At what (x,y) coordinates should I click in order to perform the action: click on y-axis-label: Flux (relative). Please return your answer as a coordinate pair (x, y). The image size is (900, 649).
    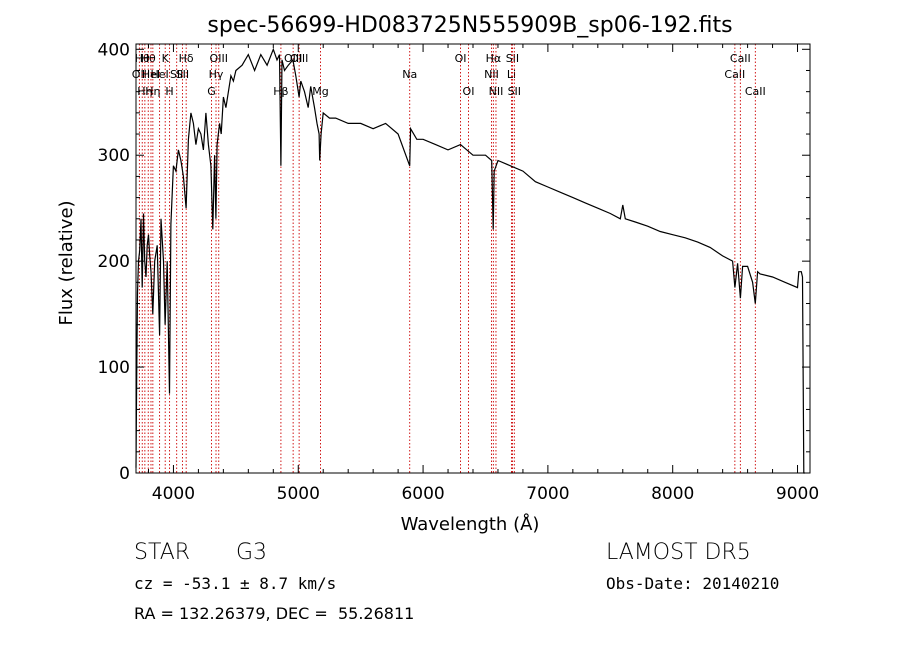
    Looking at the image, I should click on (66, 262).